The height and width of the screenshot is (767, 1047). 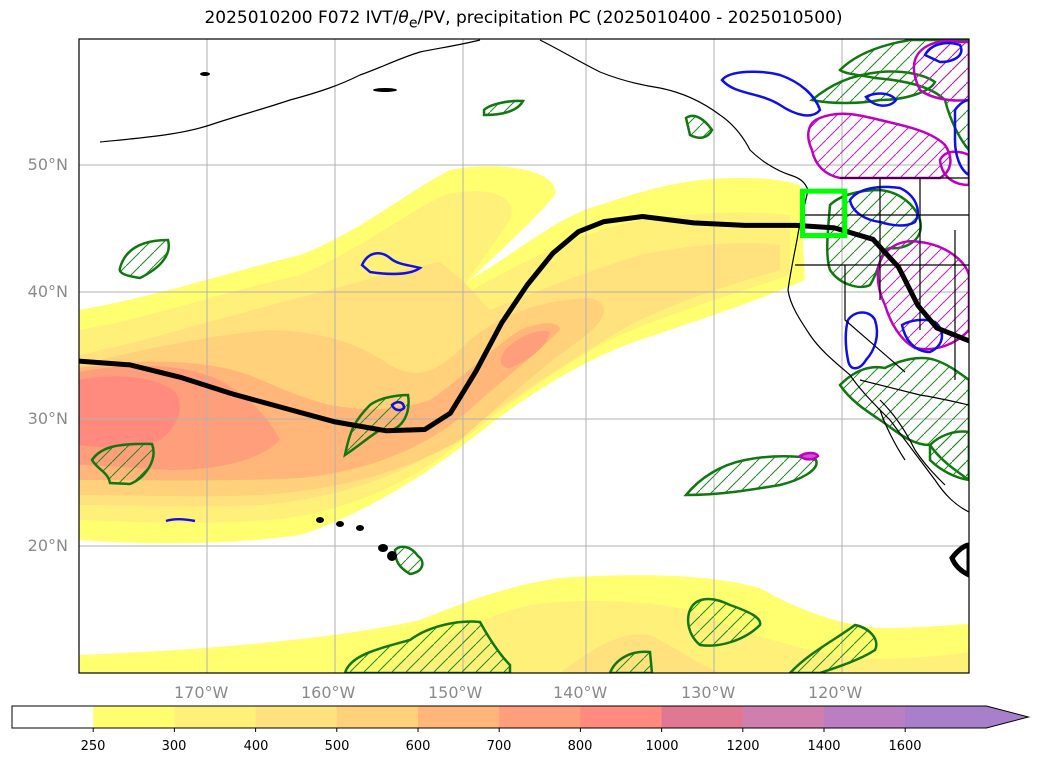 I want to click on colorbar-tick-1000: 1000, so click(x=662, y=746).